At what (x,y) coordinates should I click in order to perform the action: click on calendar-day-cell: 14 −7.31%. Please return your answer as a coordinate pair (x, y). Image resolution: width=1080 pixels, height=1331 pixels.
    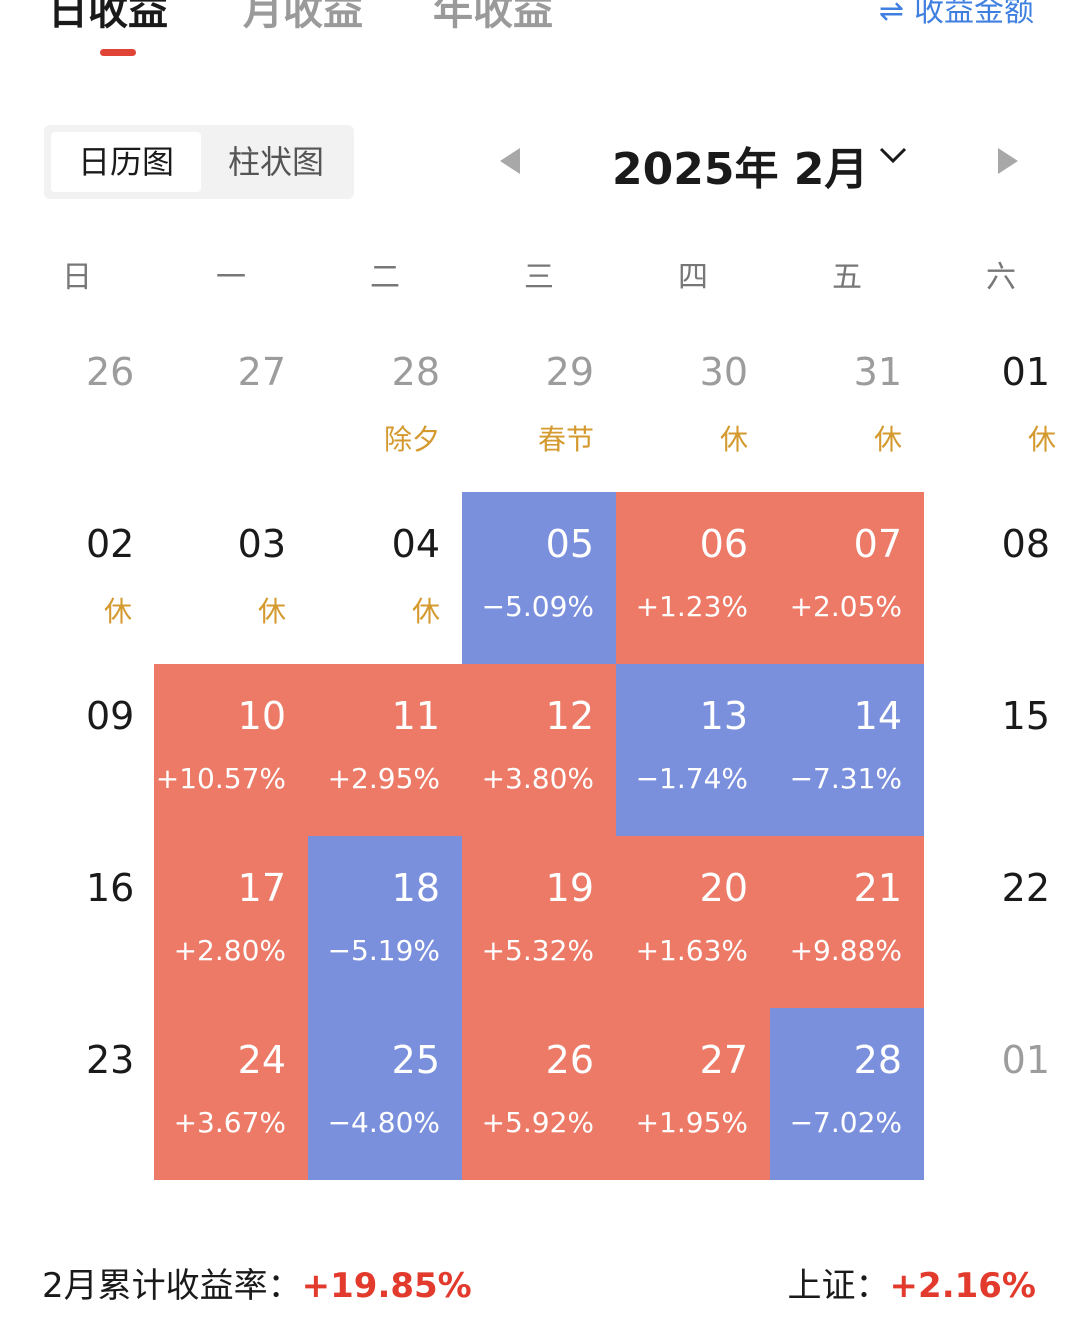
    Looking at the image, I should click on (847, 750).